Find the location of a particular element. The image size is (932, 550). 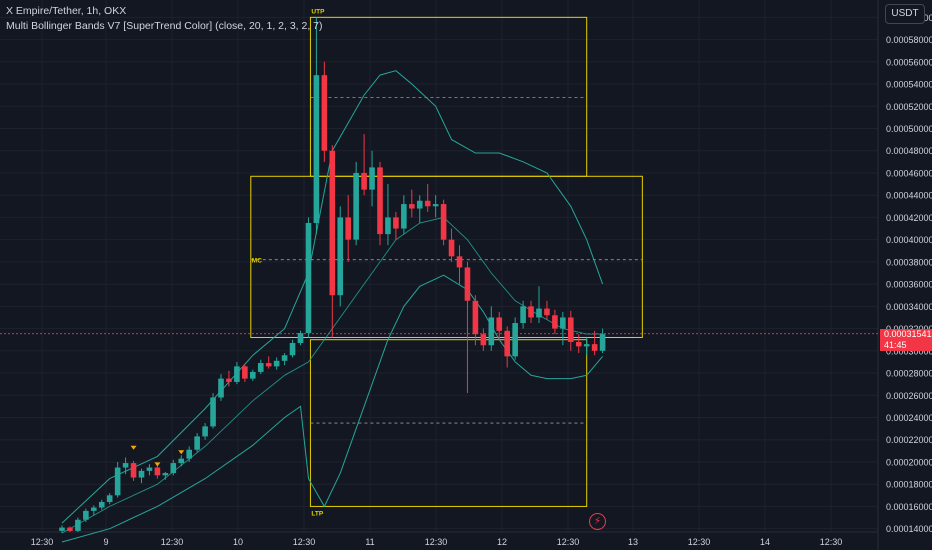

y-tick-label: 0.00042000 is located at coordinates (909, 218).